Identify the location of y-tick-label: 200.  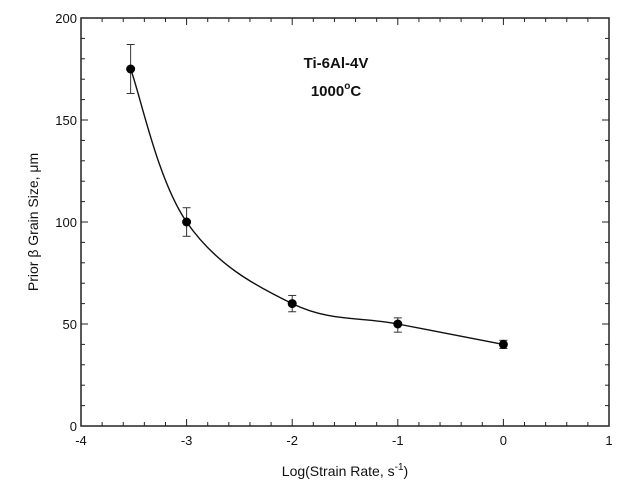
(66, 18).